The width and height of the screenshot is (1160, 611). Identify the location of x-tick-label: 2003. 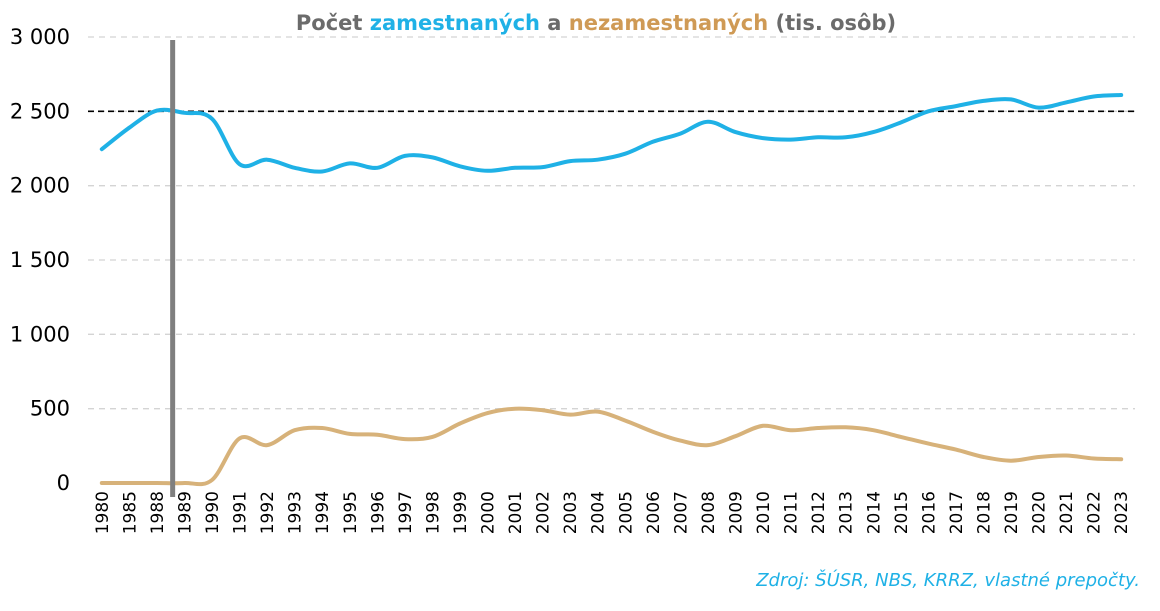
(571, 512).